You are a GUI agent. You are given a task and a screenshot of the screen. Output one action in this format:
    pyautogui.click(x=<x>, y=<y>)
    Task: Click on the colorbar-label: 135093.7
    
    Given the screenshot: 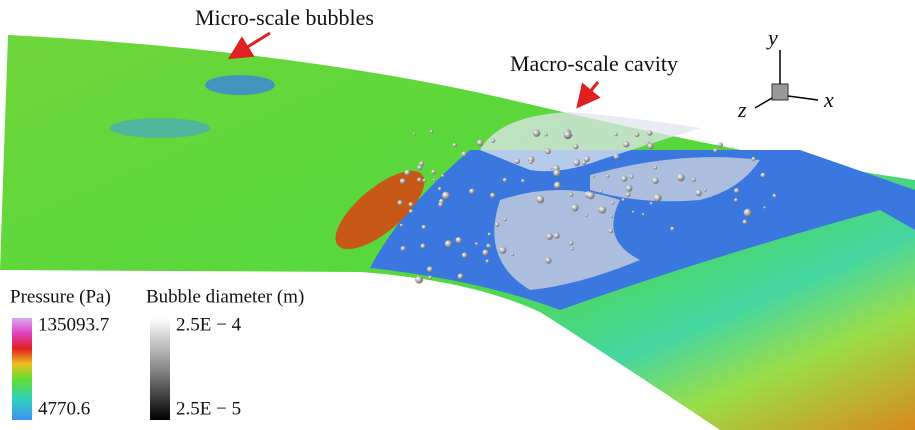 What is the action you would take?
    pyautogui.click(x=73, y=324)
    